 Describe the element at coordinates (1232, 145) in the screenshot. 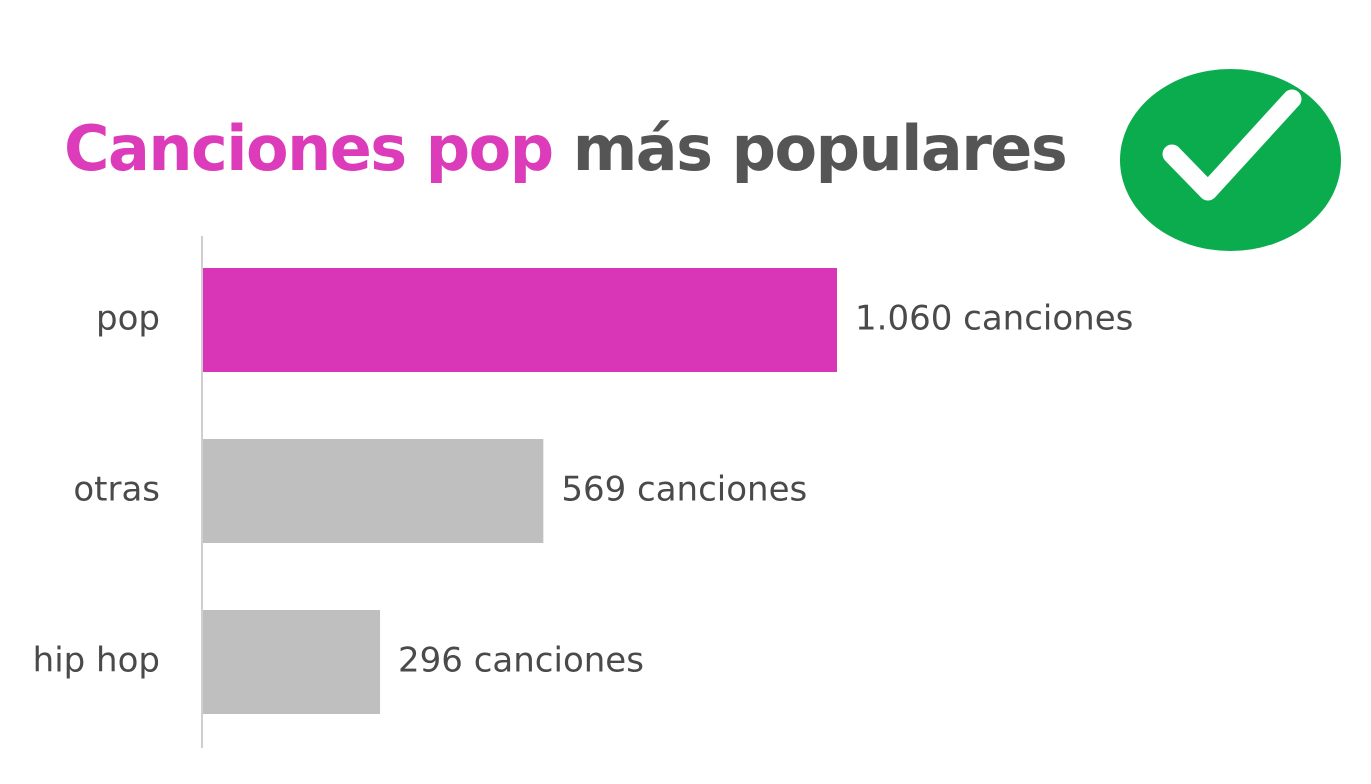

I see `check-icon-mark` at that location.